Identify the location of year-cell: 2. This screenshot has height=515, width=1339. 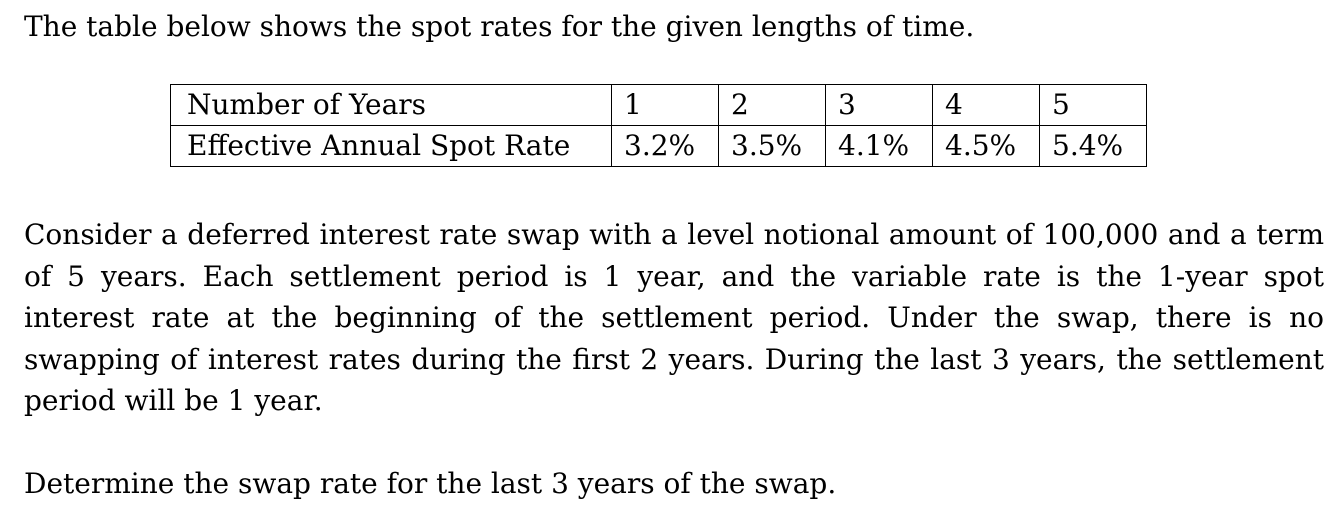
(772, 105).